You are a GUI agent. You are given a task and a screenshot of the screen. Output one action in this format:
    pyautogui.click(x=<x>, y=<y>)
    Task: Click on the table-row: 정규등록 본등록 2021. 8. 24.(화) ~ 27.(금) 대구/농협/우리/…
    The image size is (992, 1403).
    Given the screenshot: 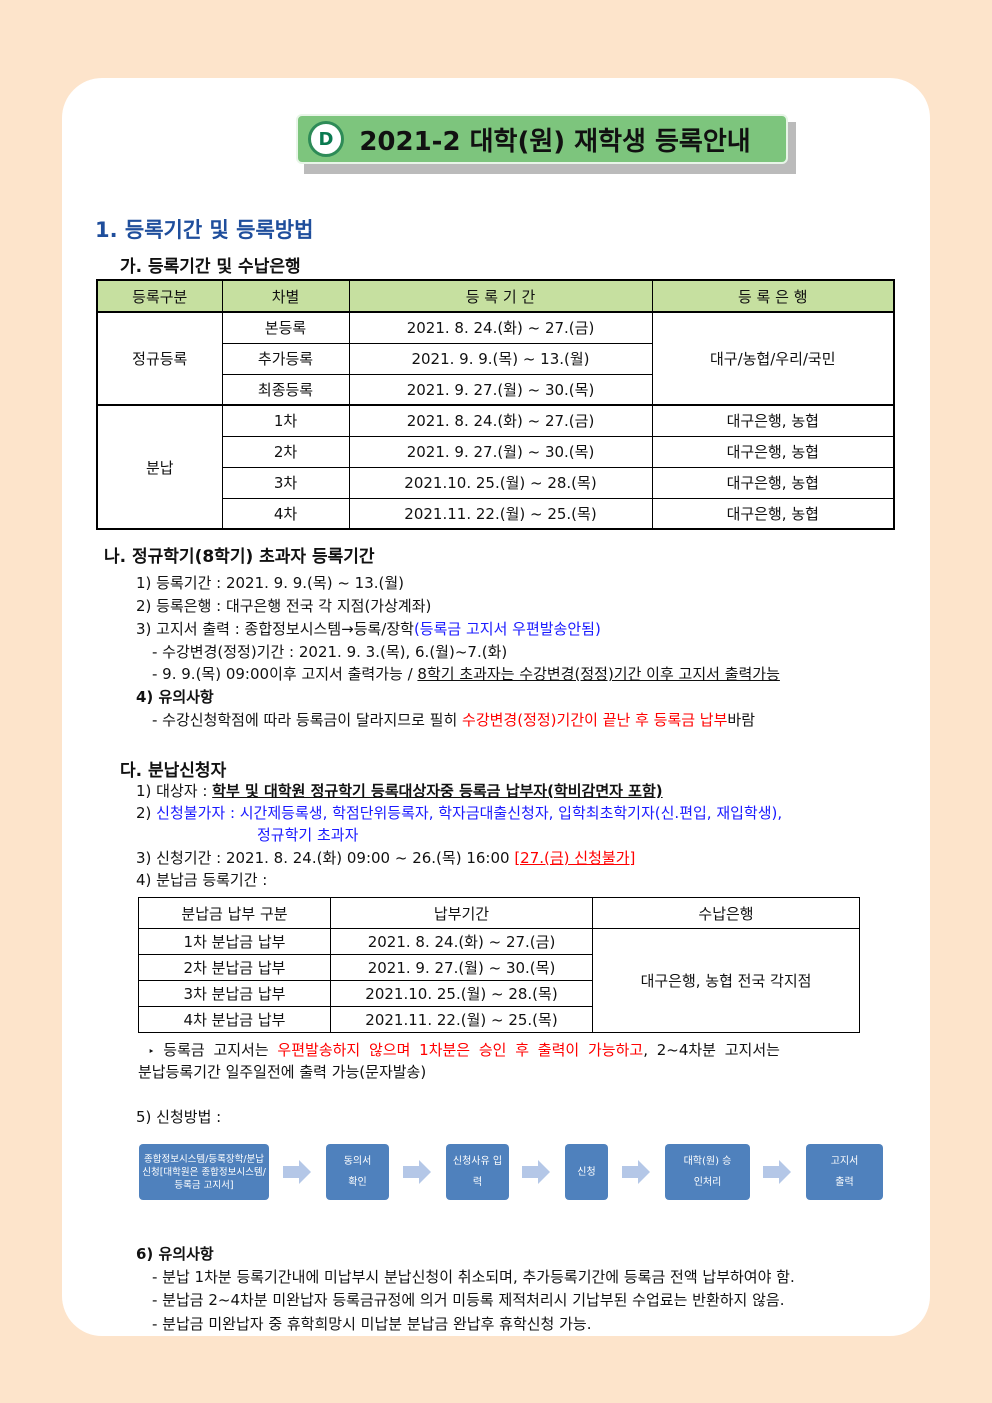 What is the action you would take?
    pyautogui.click(x=495, y=358)
    